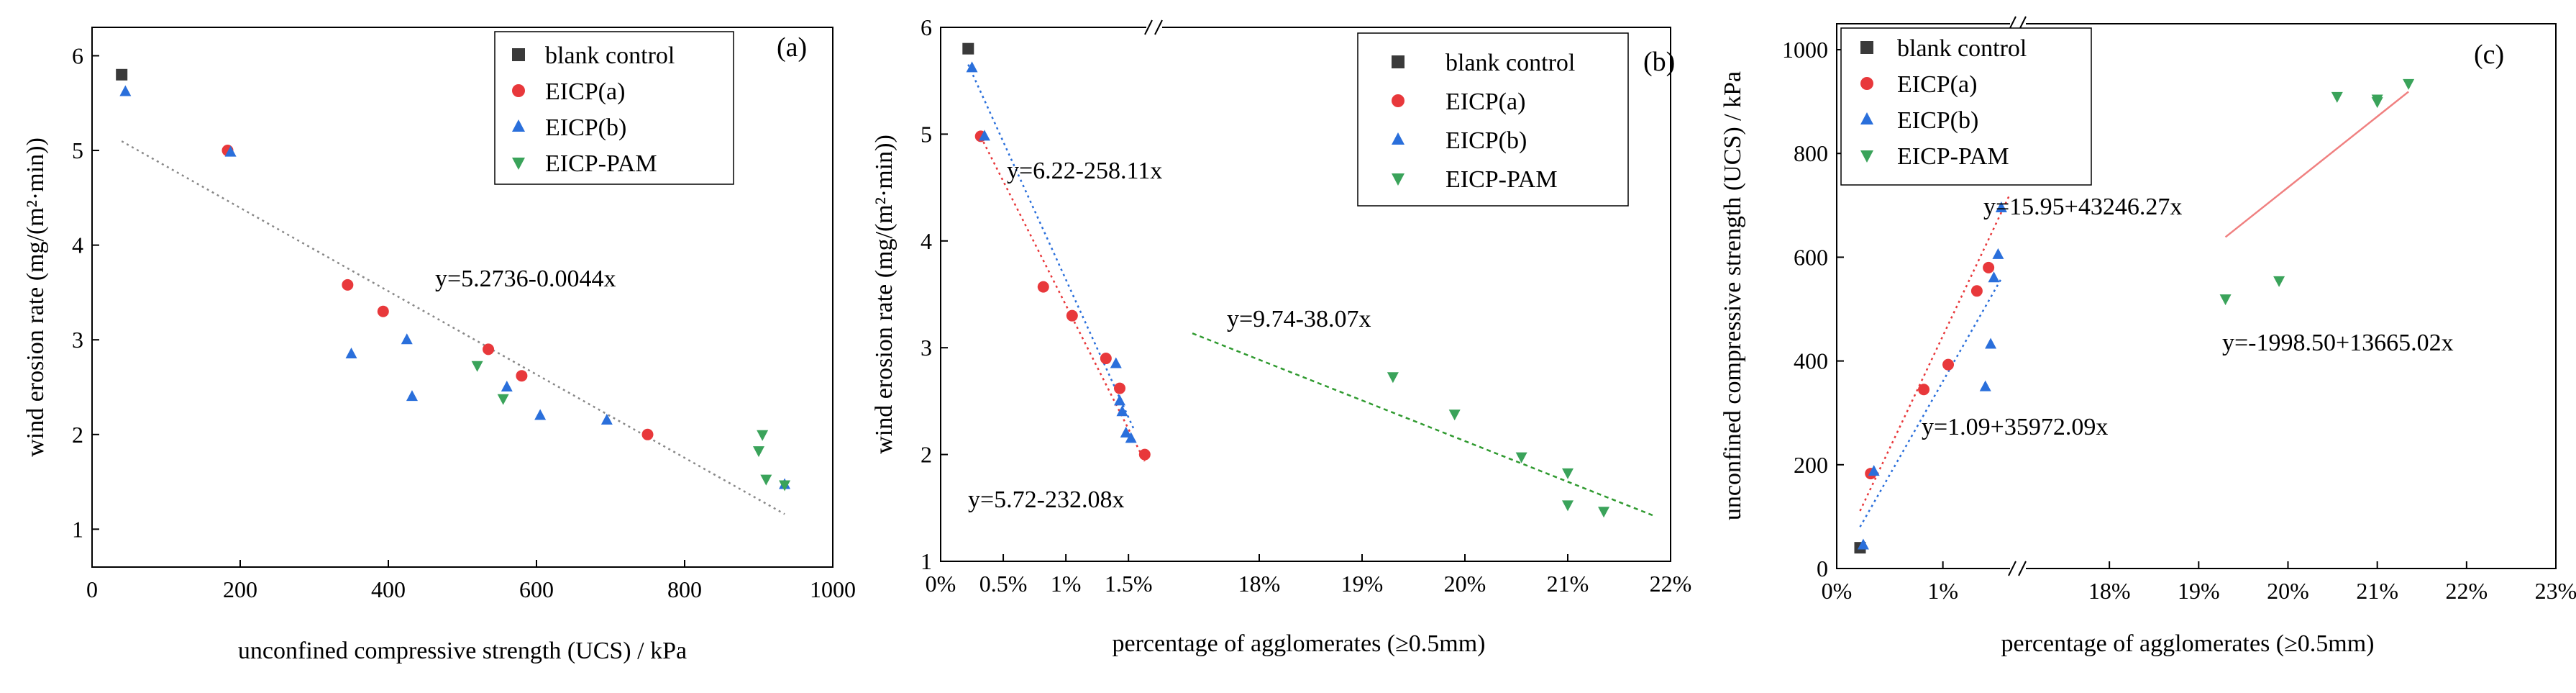 This screenshot has height=693, width=2576. What do you see at coordinates (92, 589) in the screenshot?
I see `x-tick-label: 0` at bounding box center [92, 589].